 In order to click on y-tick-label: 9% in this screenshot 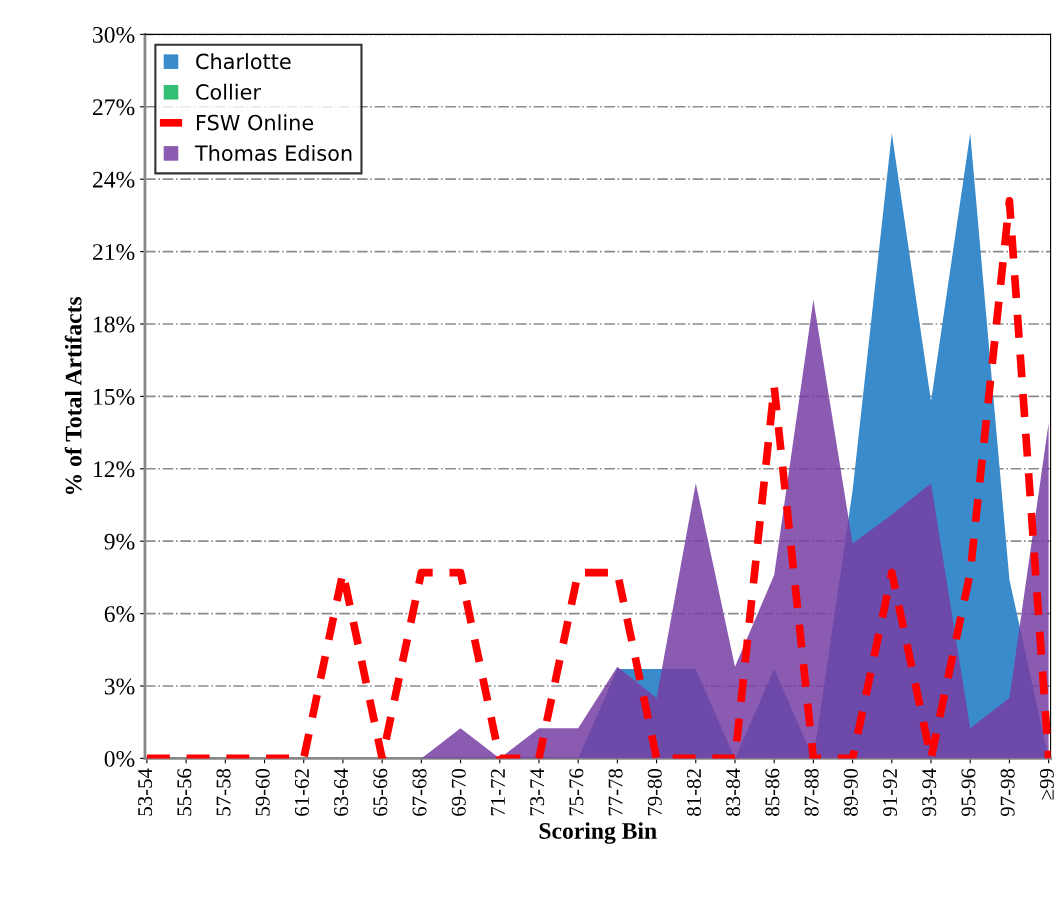, I will do `click(119, 541)`.